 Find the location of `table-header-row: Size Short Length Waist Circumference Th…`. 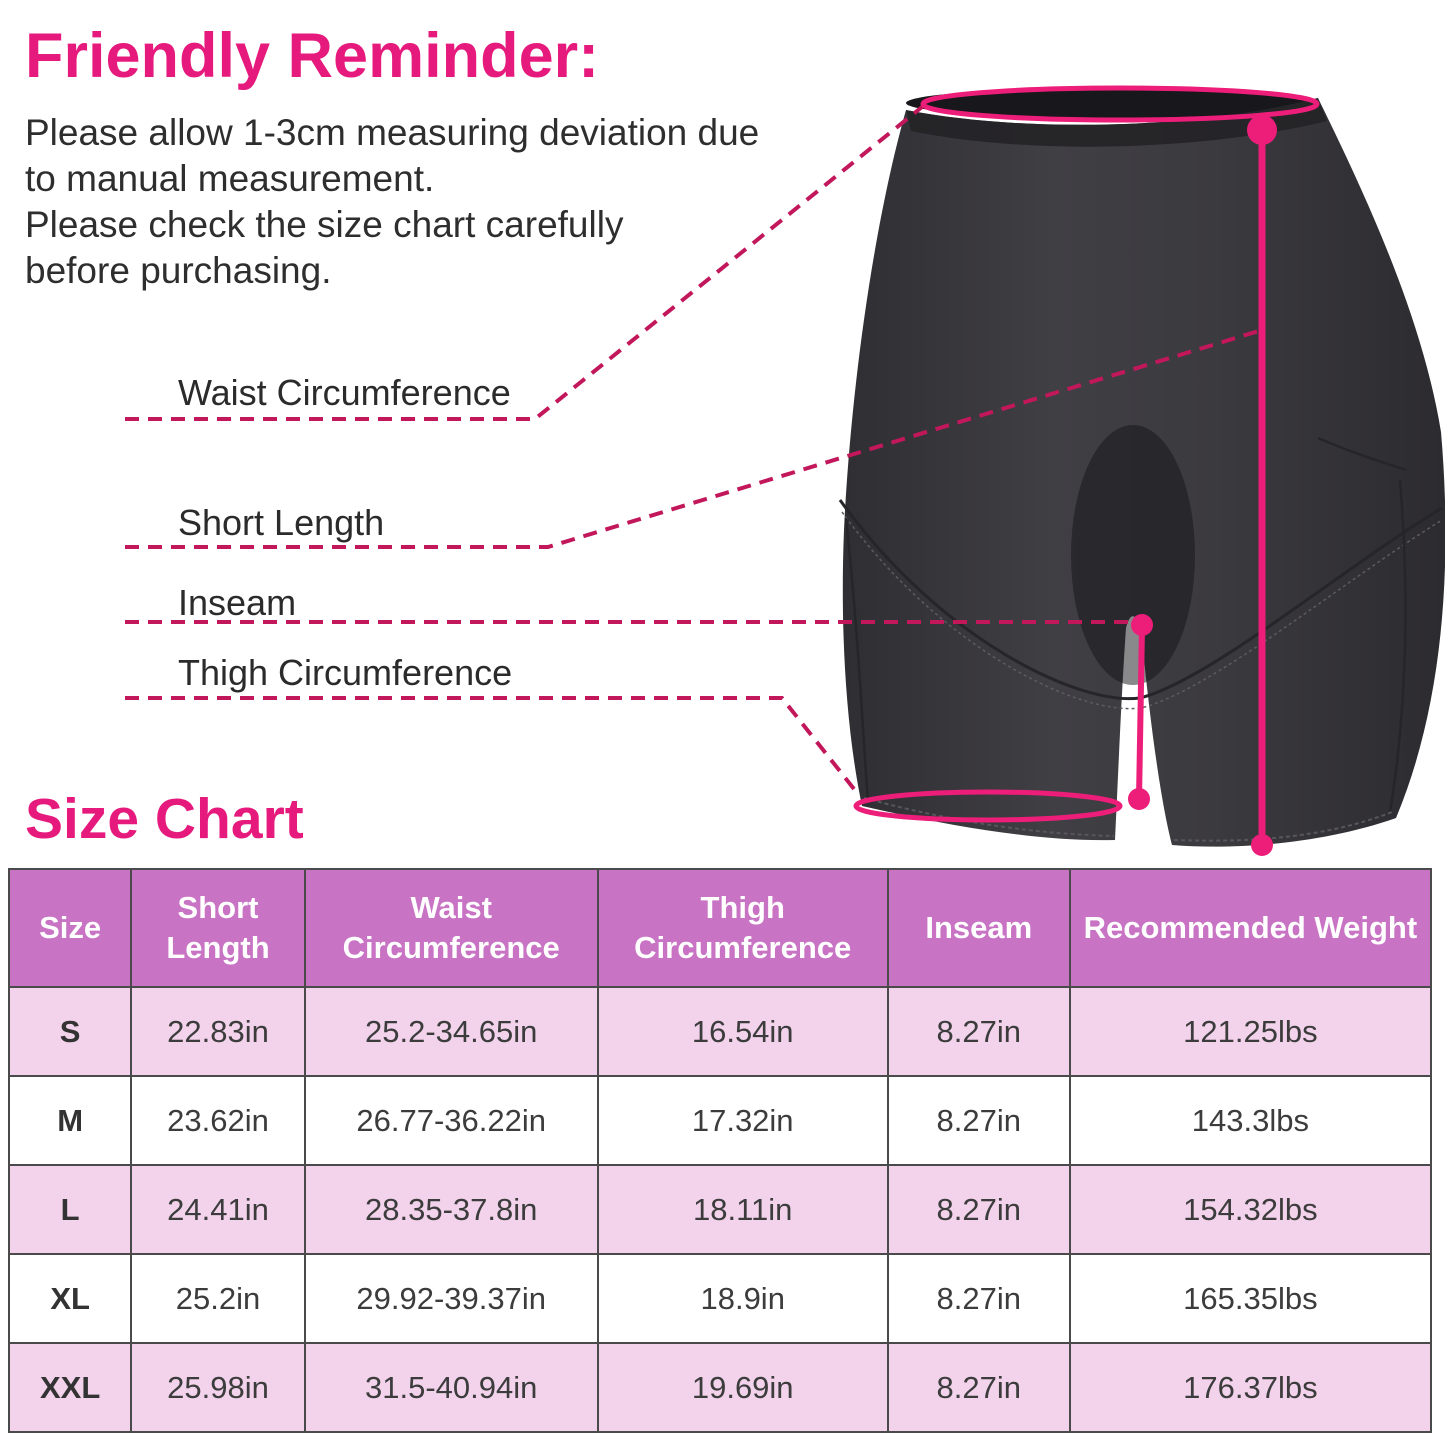

table-header-row: Size Short Length Waist Circumference Th… is located at coordinates (720, 928).